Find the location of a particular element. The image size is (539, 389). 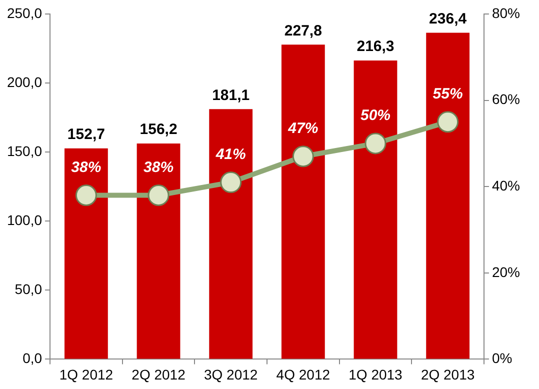

y-tick-label: 100,0 is located at coordinates (24, 220).